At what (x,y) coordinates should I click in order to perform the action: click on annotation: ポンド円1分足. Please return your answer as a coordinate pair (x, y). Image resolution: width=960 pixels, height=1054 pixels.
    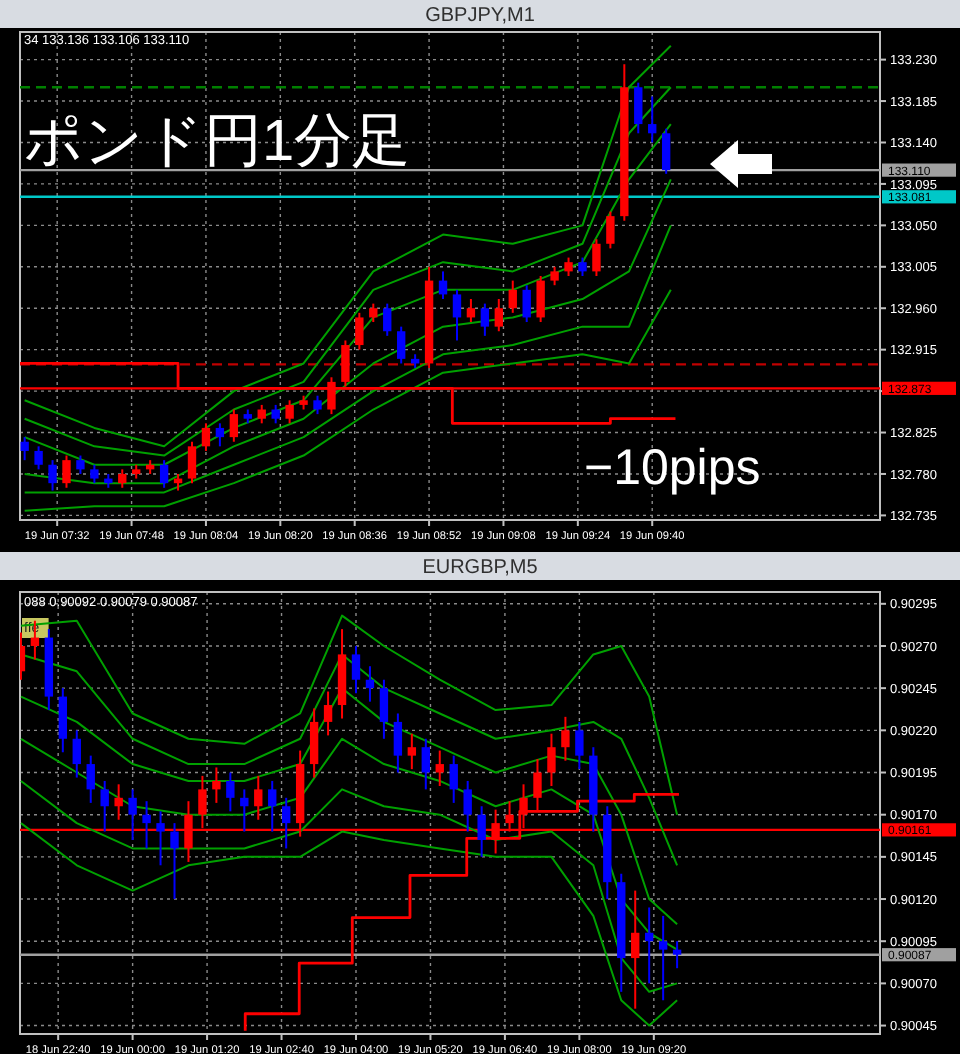
    Looking at the image, I should click on (217, 142).